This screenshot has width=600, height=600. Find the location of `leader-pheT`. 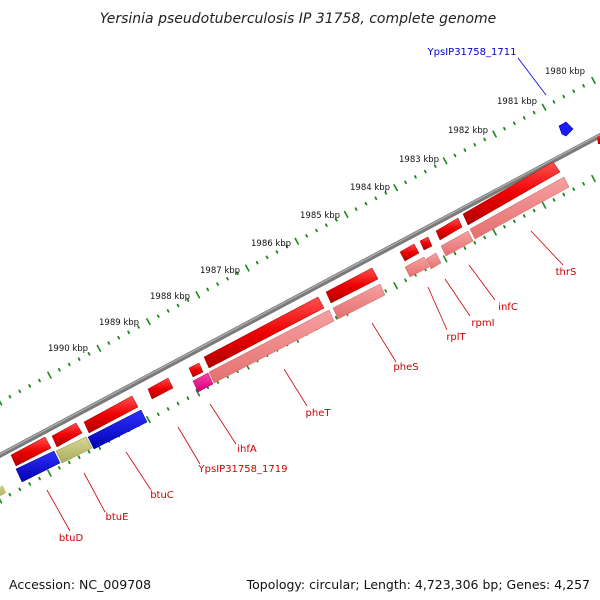

leader-pheT is located at coordinates (295, 387).